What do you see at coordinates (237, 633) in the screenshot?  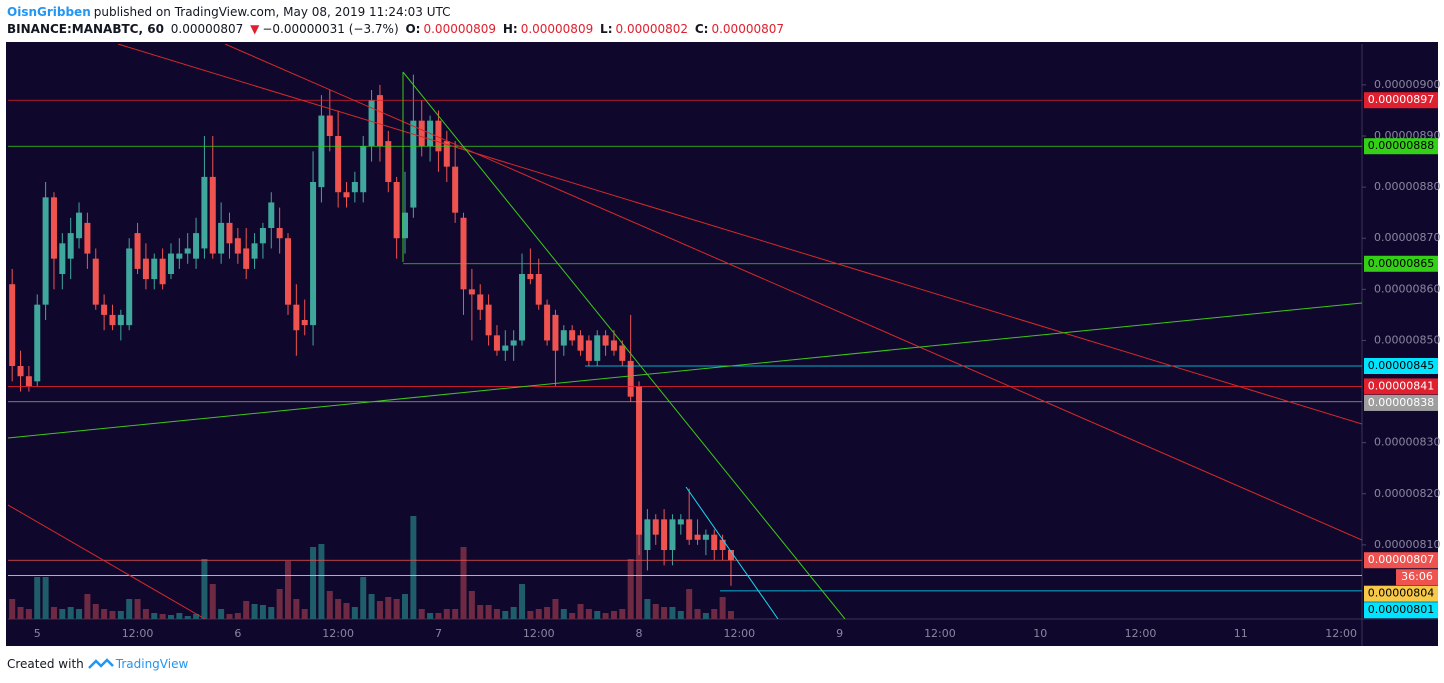 I see `x-tick-label: 6` at bounding box center [237, 633].